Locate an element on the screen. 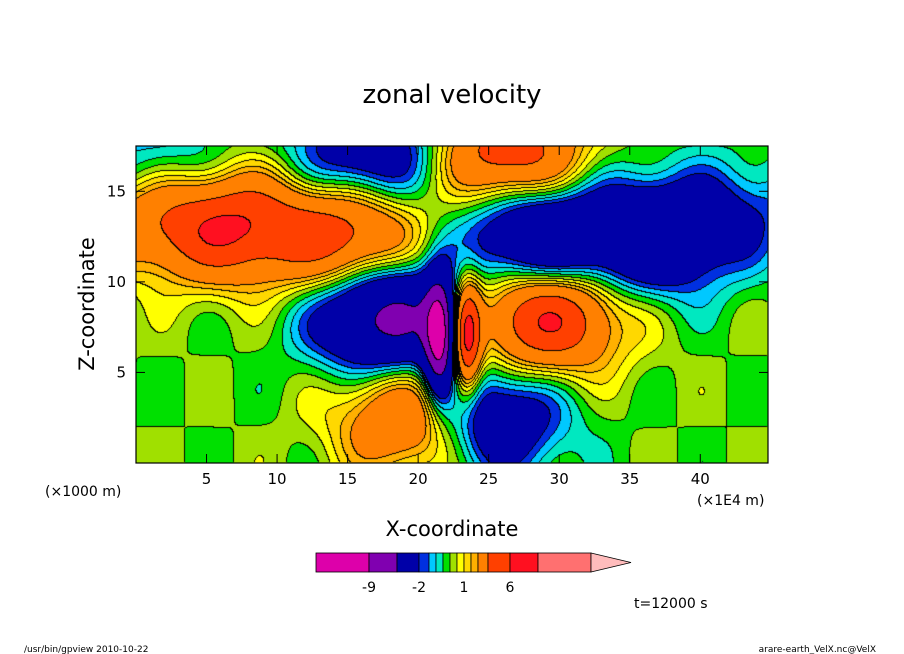 This screenshot has height=654, width=904. colorbar-tick-label: -2 is located at coordinates (419, 588).